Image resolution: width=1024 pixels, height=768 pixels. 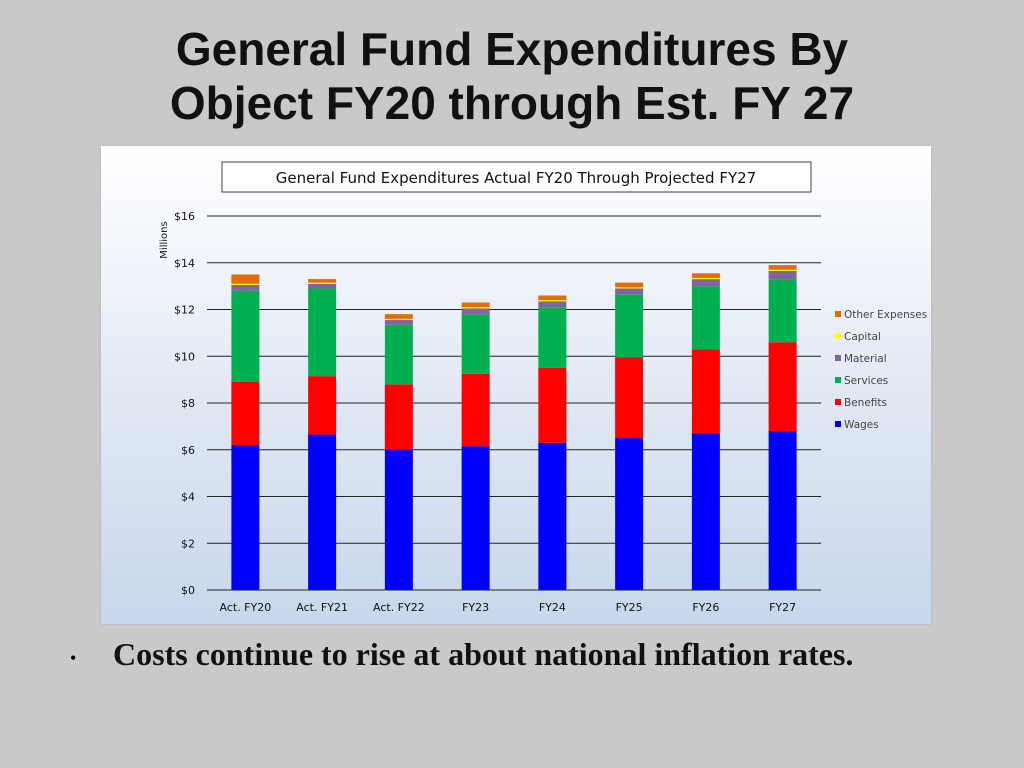 What do you see at coordinates (188, 403) in the screenshot?
I see `y-tick-label: $8` at bounding box center [188, 403].